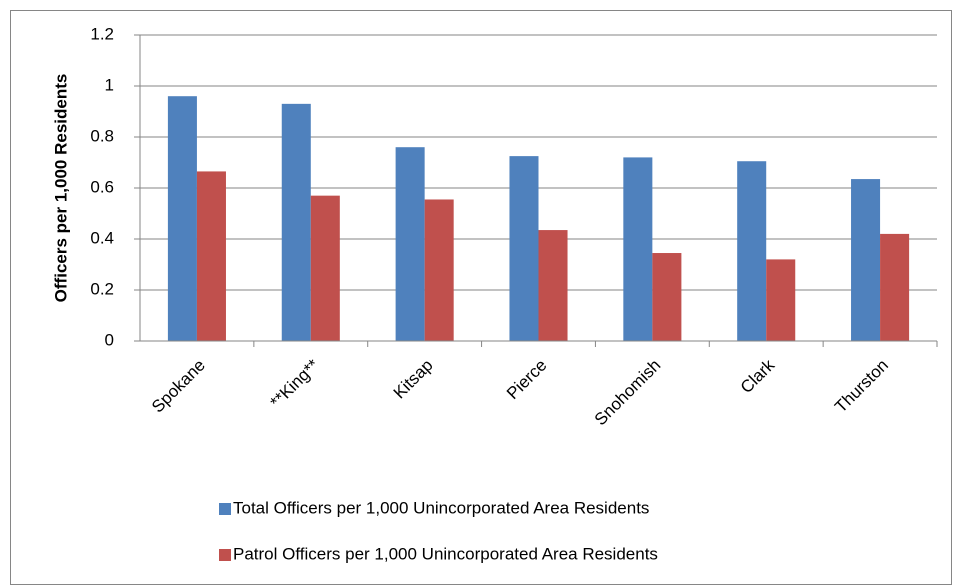  Describe the element at coordinates (102, 186) in the screenshot. I see `y-tick-label: 0.6` at that location.